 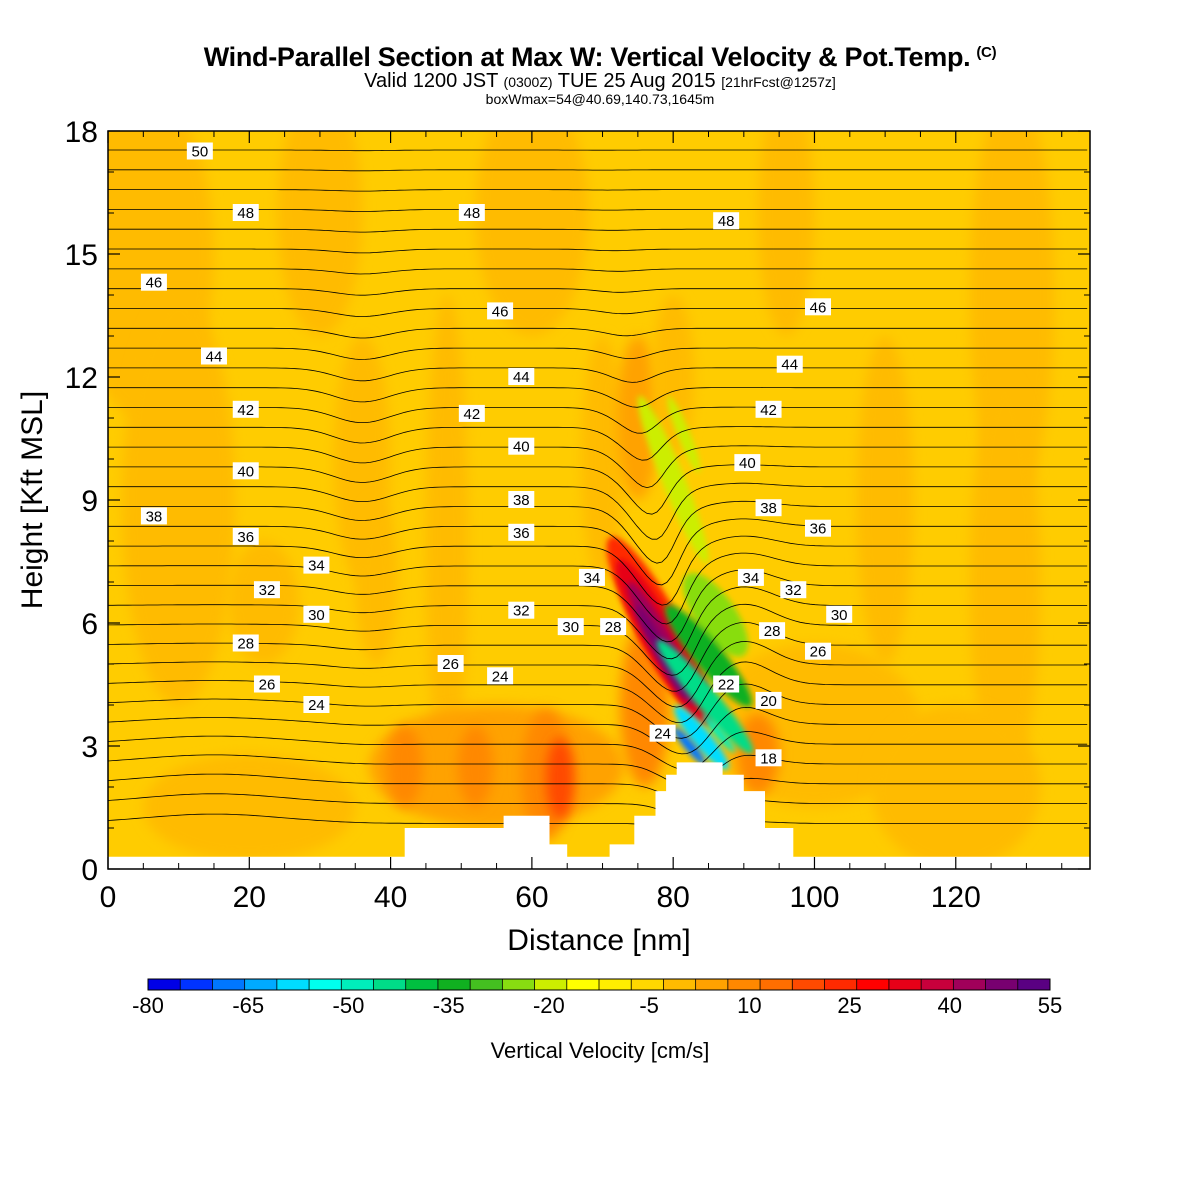 What do you see at coordinates (89, 747) in the screenshot?
I see `y-tick-label: 3` at bounding box center [89, 747].